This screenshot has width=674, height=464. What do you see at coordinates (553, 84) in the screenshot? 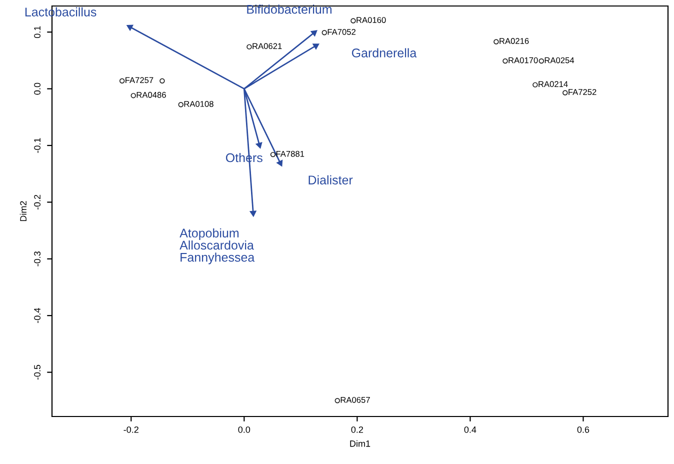
I see `data-label: RA0214` at bounding box center [553, 84].